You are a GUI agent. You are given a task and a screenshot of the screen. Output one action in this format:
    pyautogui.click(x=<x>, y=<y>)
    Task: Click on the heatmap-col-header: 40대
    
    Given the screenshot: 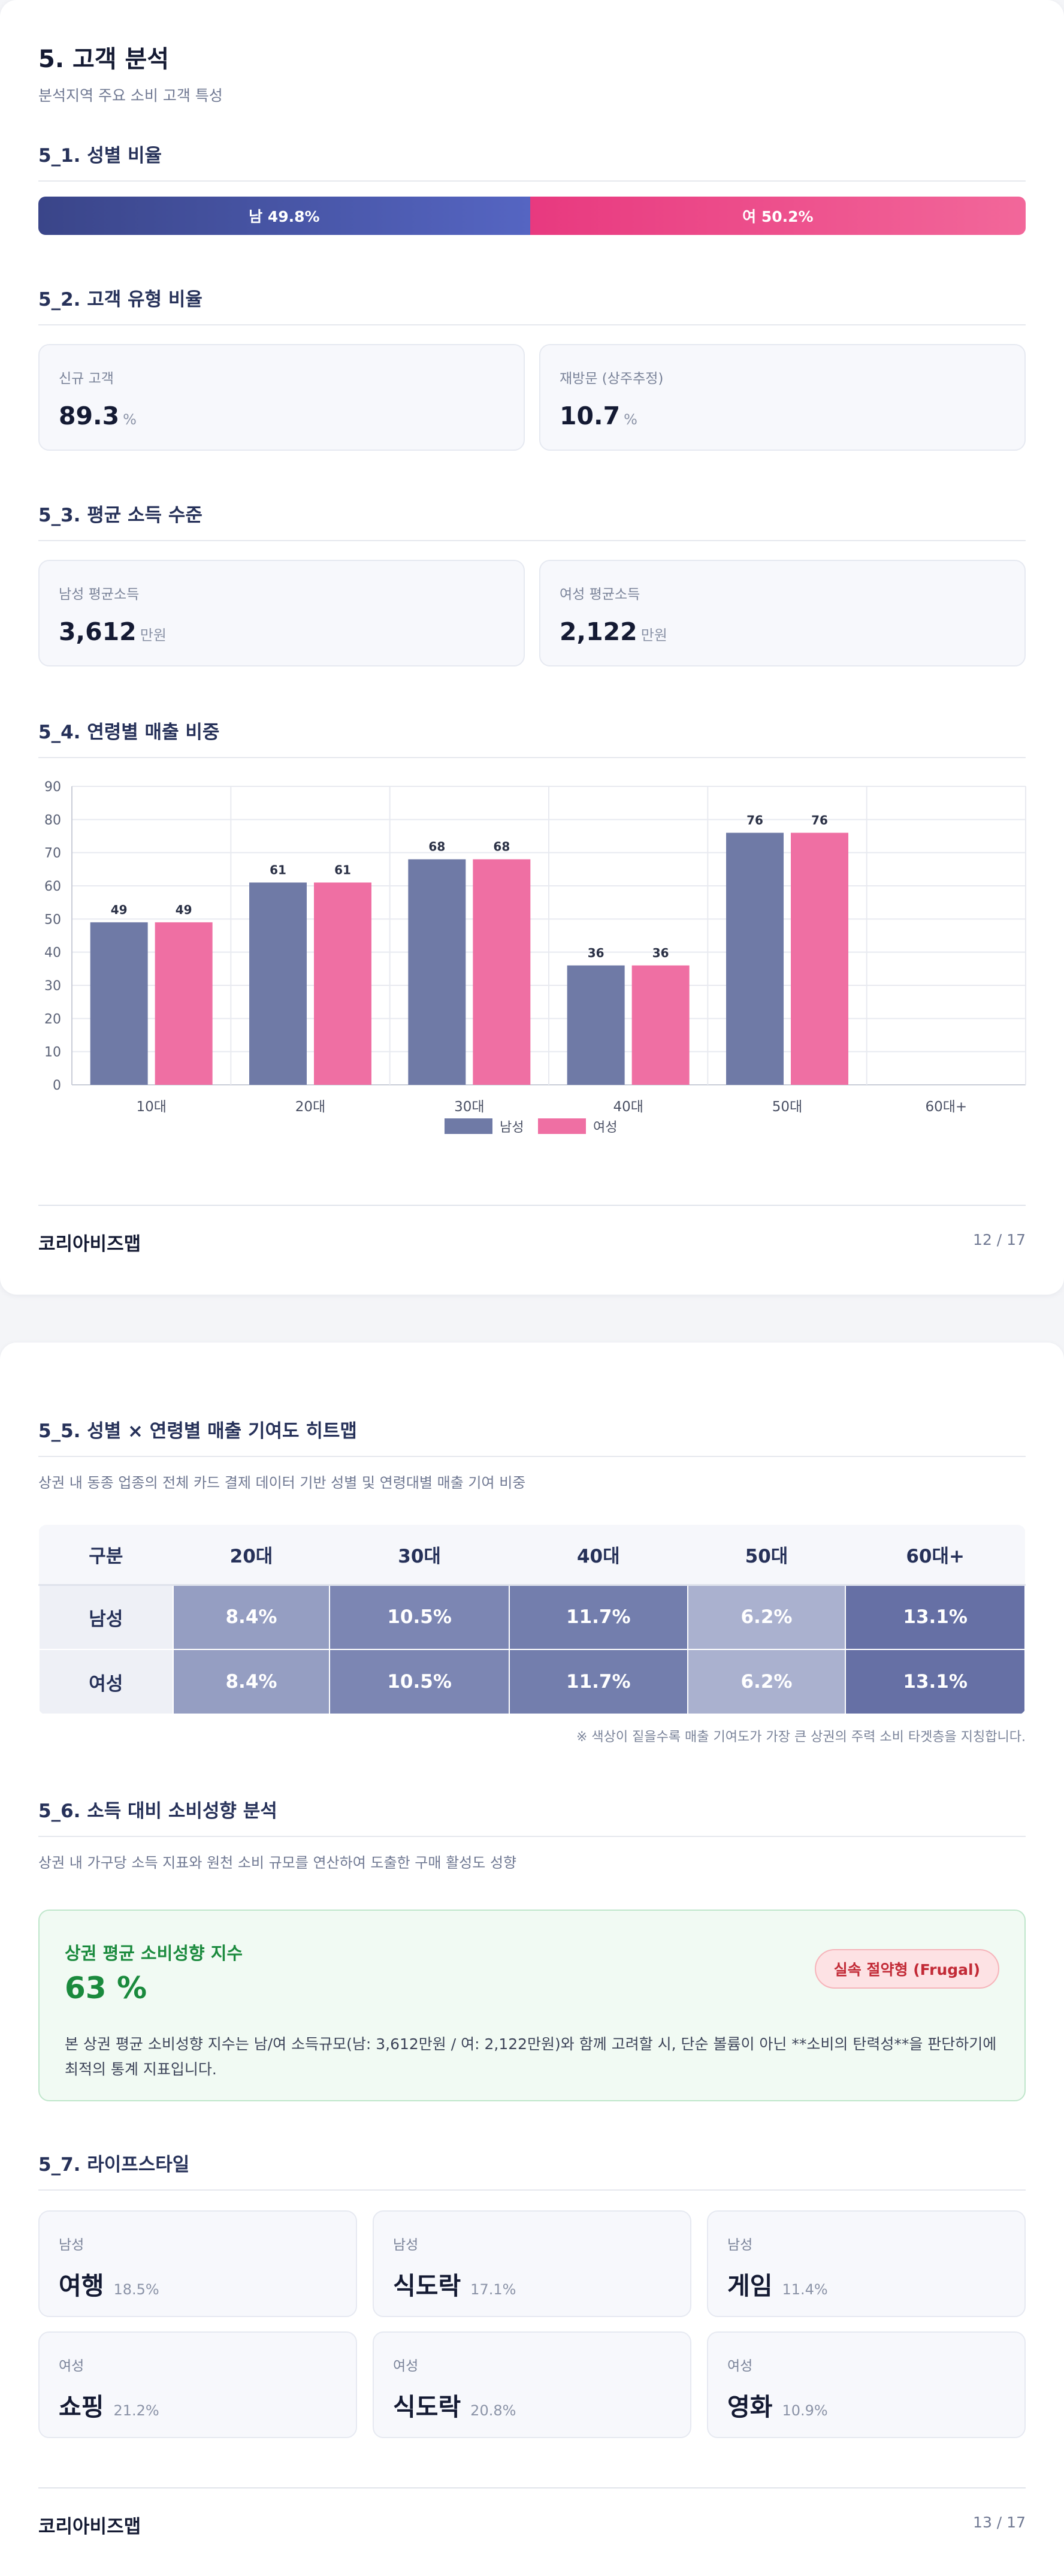 What is the action you would take?
    pyautogui.click(x=598, y=1555)
    